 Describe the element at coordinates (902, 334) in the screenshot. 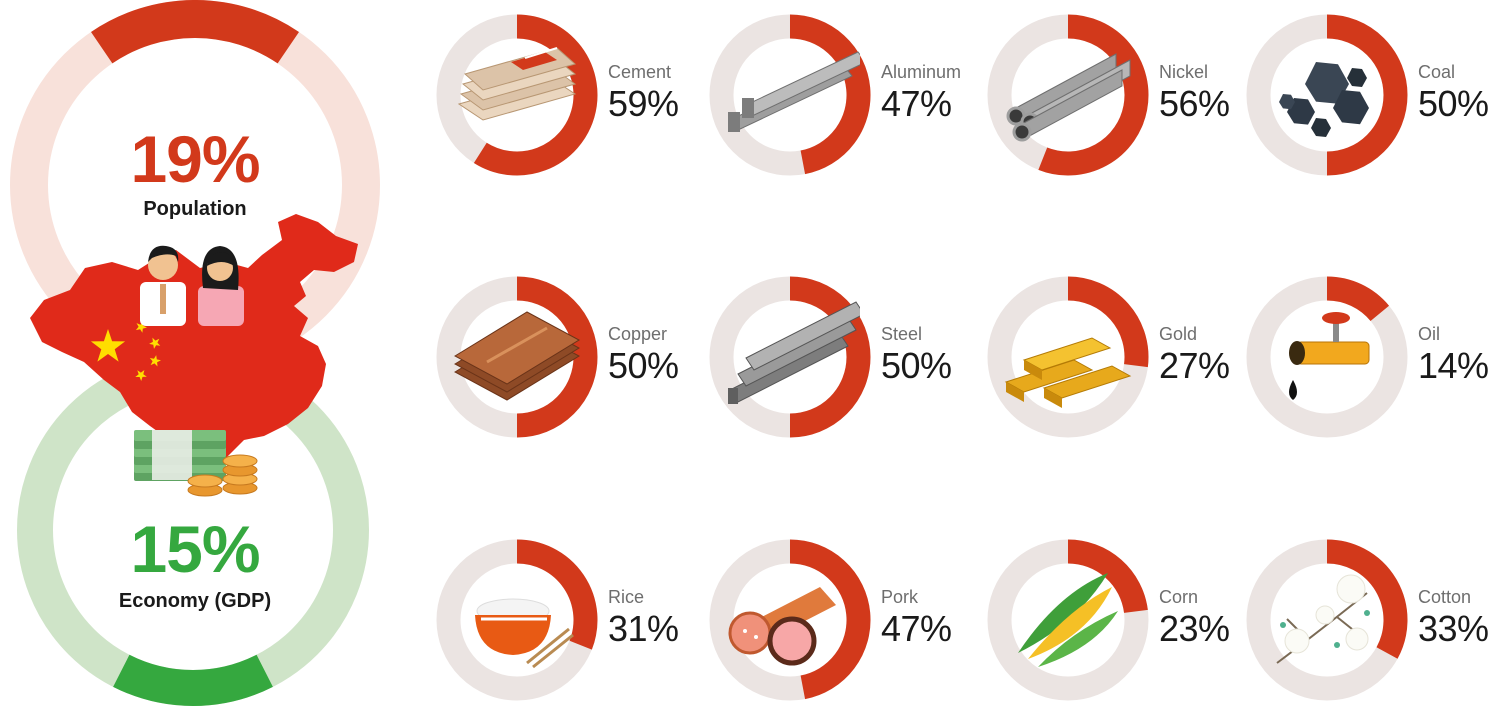

I see `steel-label: Steel` at that location.